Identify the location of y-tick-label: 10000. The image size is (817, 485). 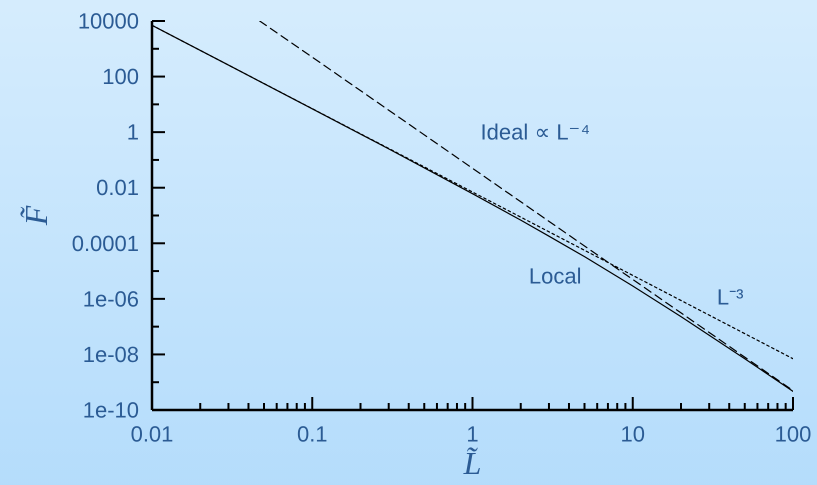
(108, 21).